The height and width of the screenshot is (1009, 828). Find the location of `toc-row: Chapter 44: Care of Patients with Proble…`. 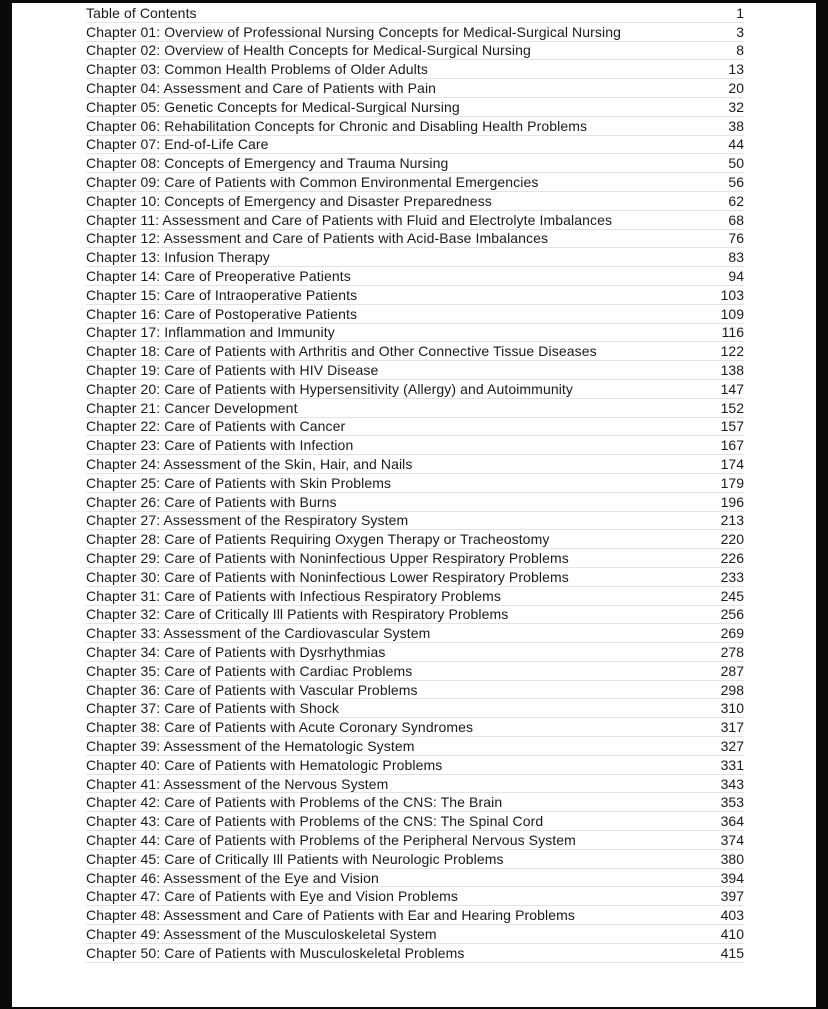

toc-row: Chapter 44: Care of Patients with Proble… is located at coordinates (415, 840).